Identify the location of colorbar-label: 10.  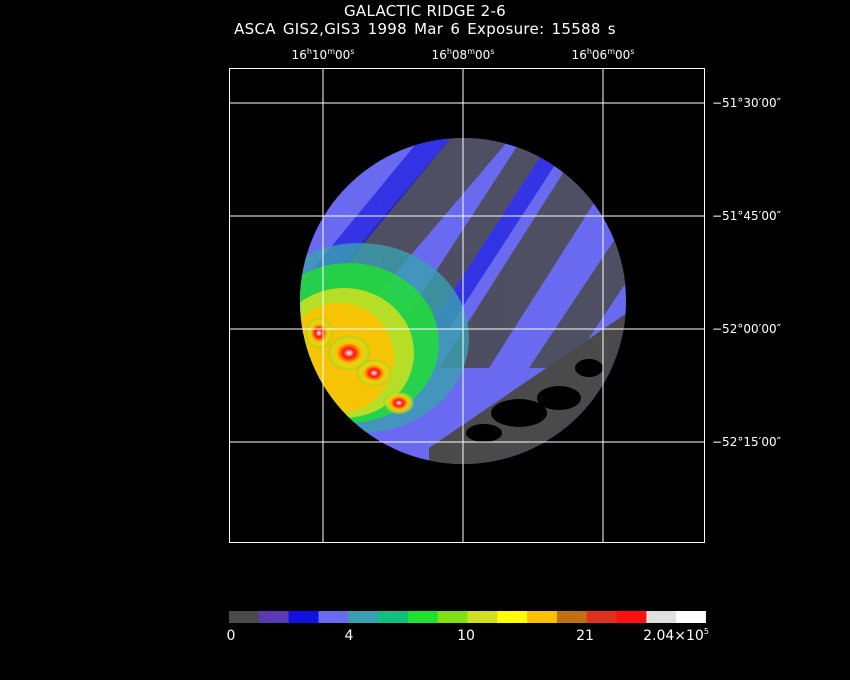
(466, 636).